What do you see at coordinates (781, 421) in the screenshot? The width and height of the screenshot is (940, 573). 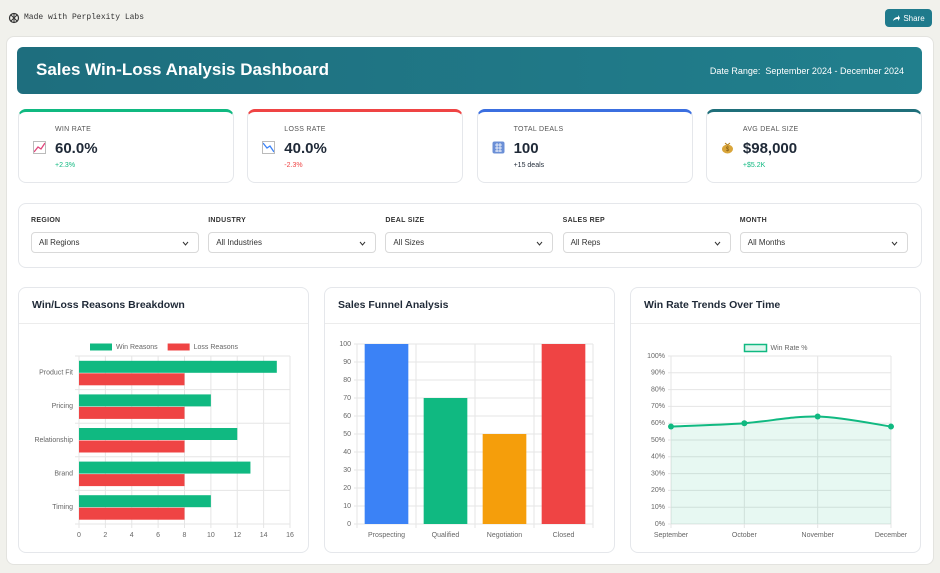 I see `line` at bounding box center [781, 421].